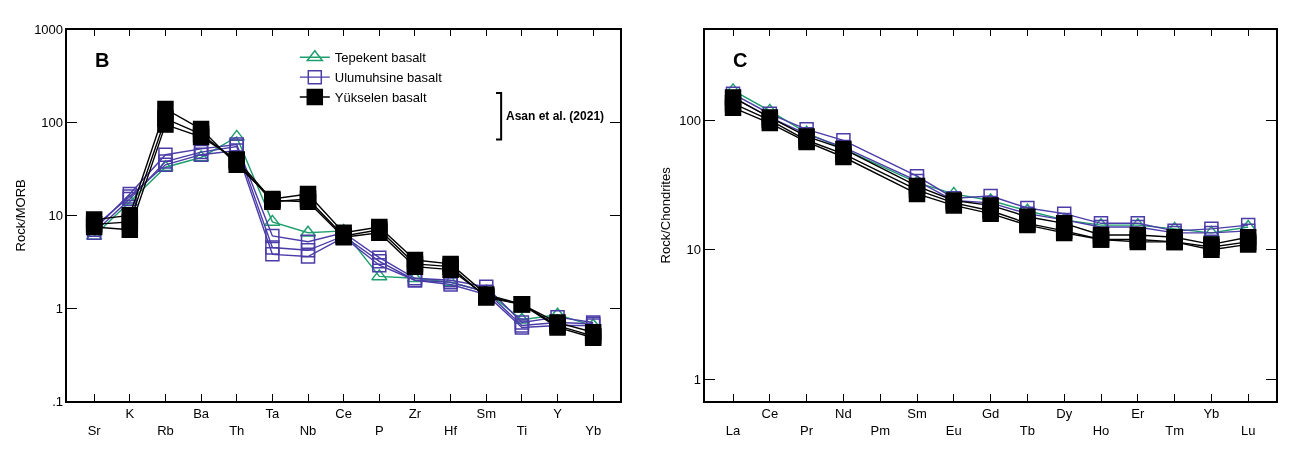  I want to click on y-tick-label: 1000, so click(49, 30).